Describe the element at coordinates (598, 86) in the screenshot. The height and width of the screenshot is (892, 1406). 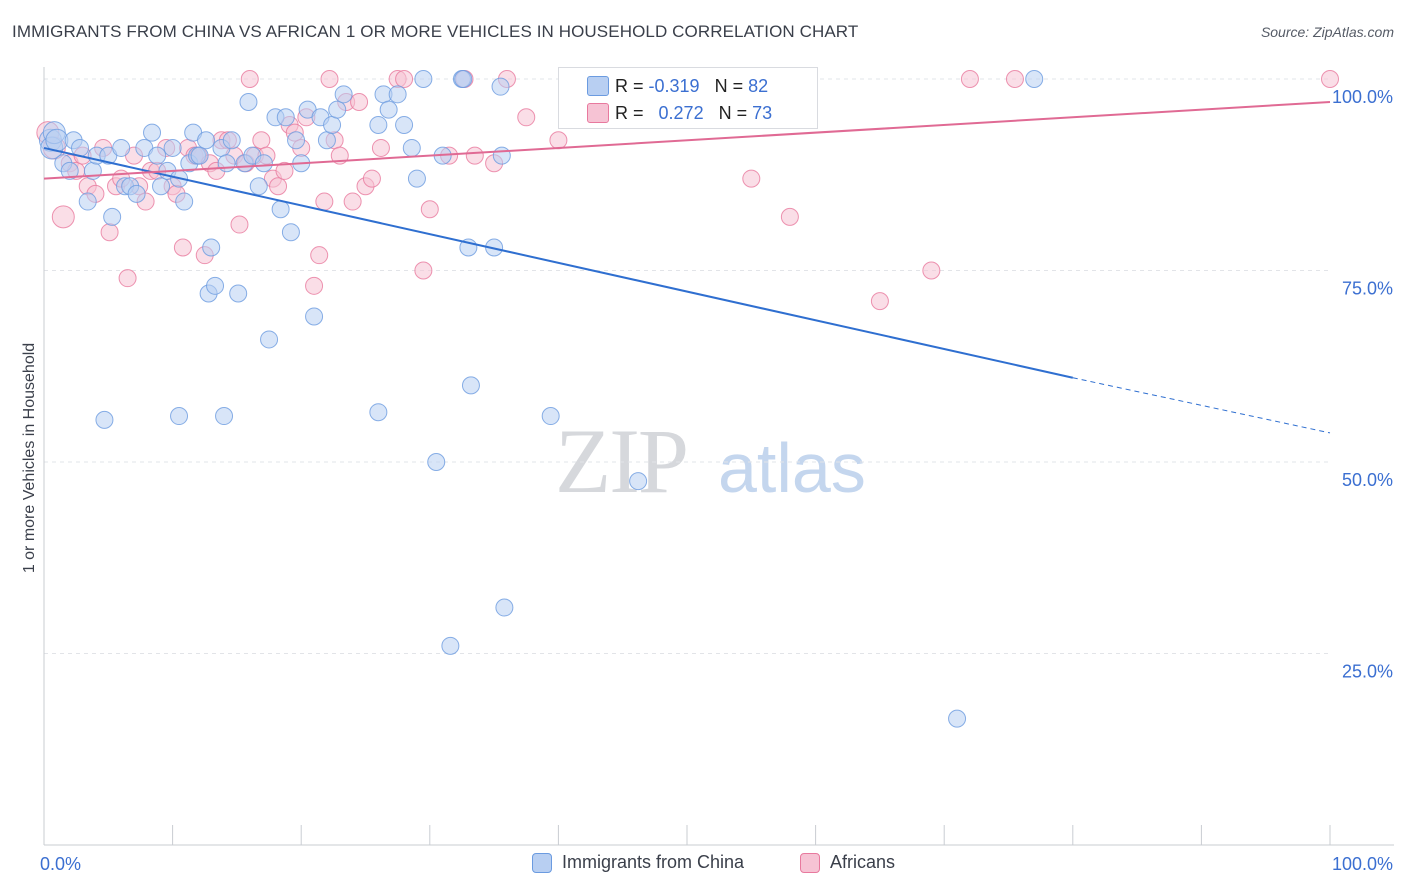
I see `stats-swatch-china` at that location.